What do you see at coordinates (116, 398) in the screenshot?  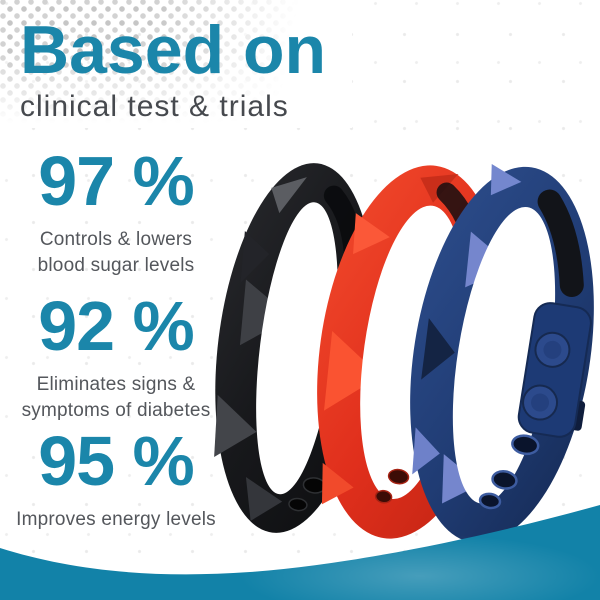 I see `stat-label: Eliminates signs & symptoms of diabetes` at bounding box center [116, 398].